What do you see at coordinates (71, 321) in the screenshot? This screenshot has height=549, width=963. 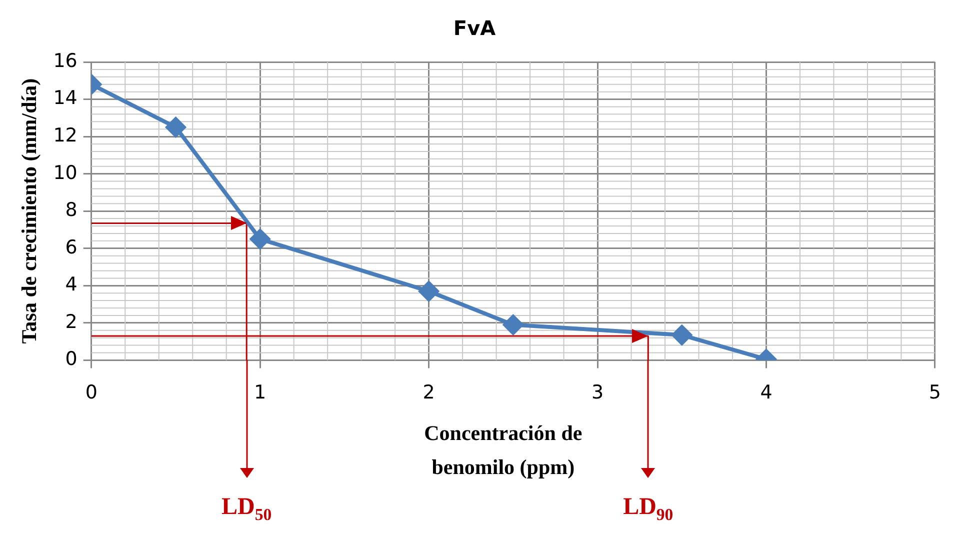 I see `y-tick-label: 2` at bounding box center [71, 321].